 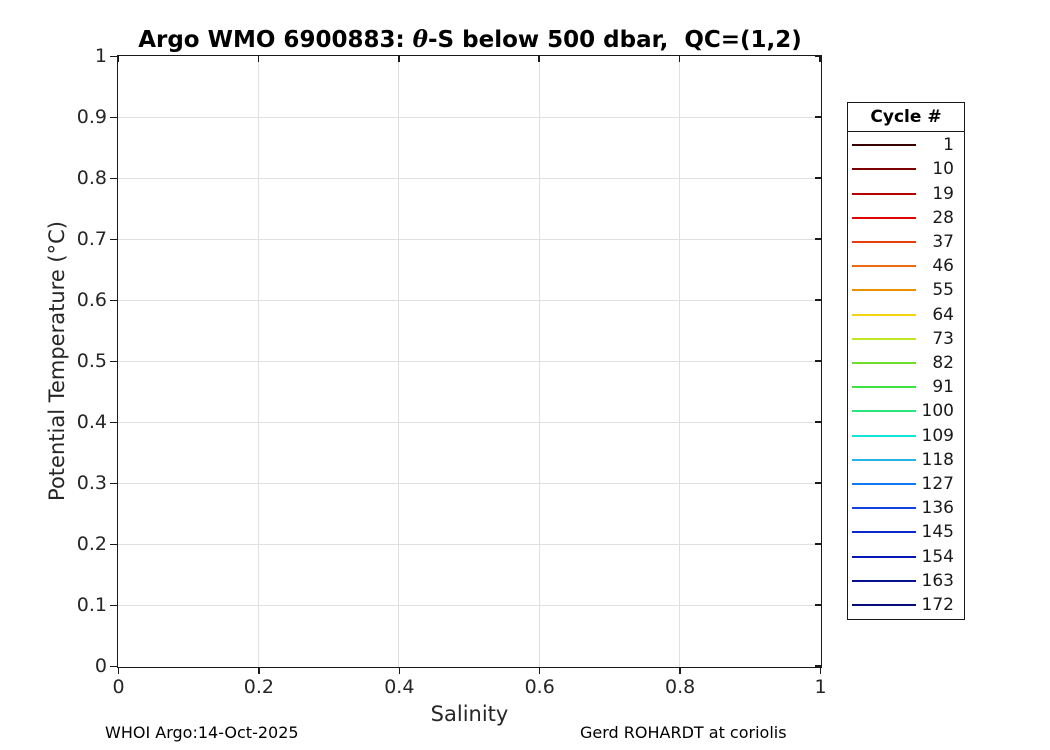 I want to click on legend-entry: 19, so click(x=906, y=193).